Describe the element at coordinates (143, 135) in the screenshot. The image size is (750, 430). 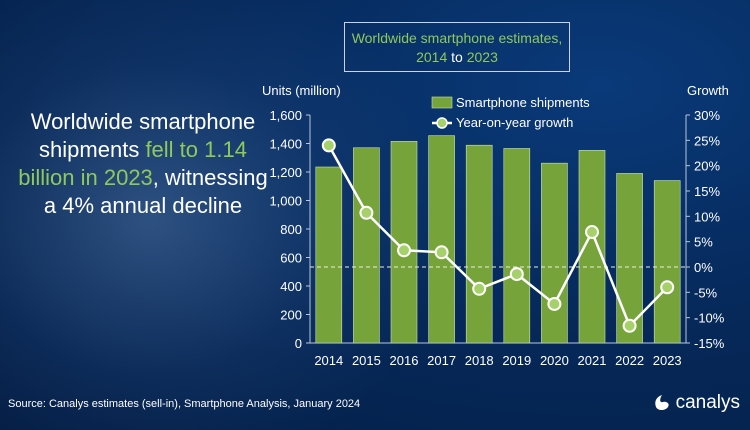
I see `headline-part1: Worldwide smartphone shipments` at that location.